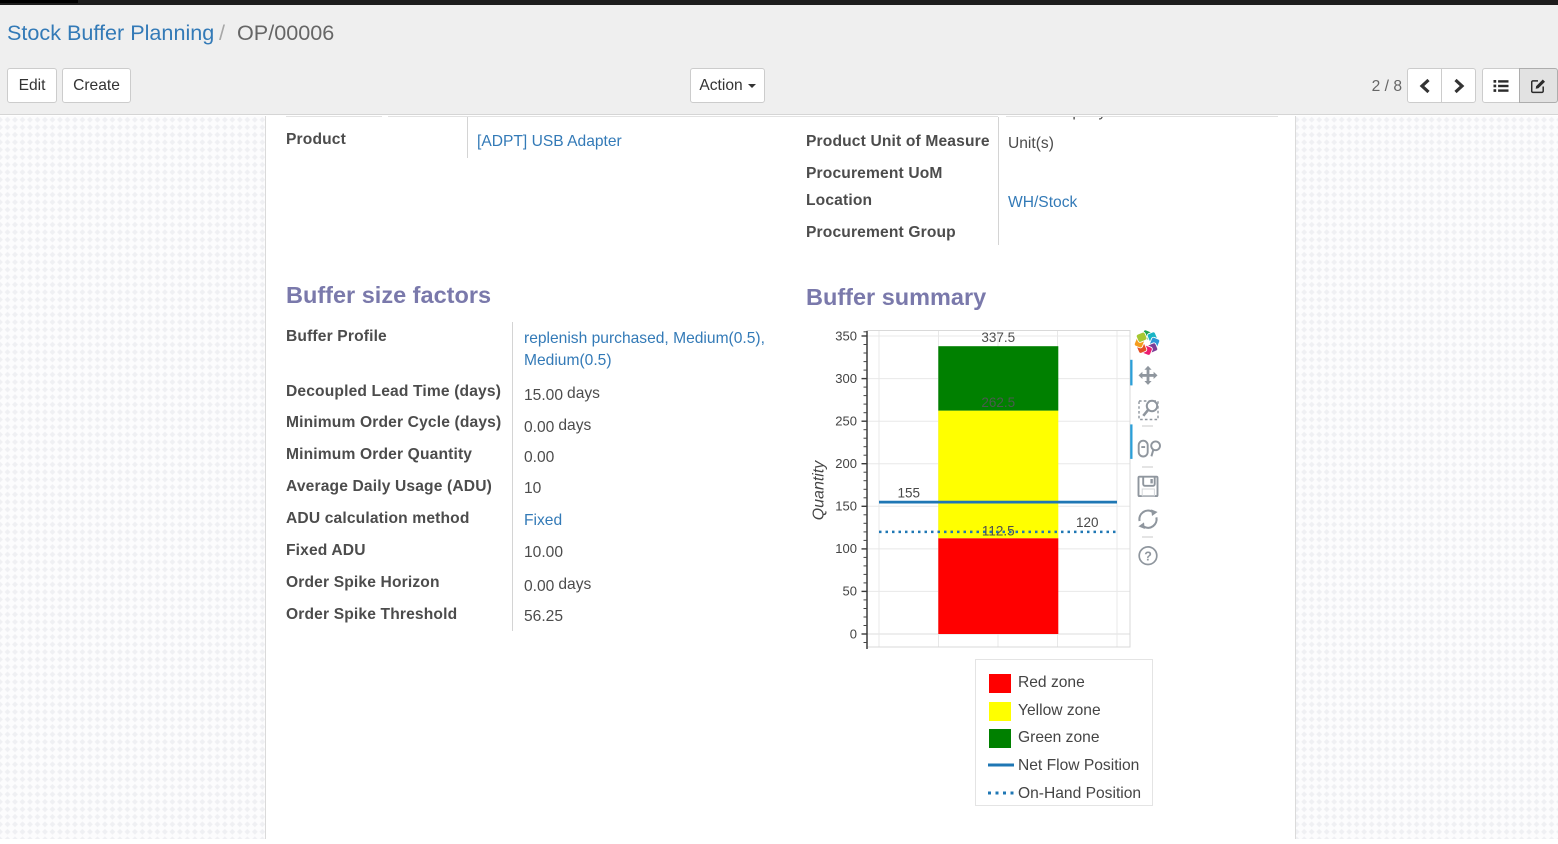 The image size is (1558, 844). Describe the element at coordinates (998, 337) in the screenshot. I see `svg-text: 337.5` at that location.